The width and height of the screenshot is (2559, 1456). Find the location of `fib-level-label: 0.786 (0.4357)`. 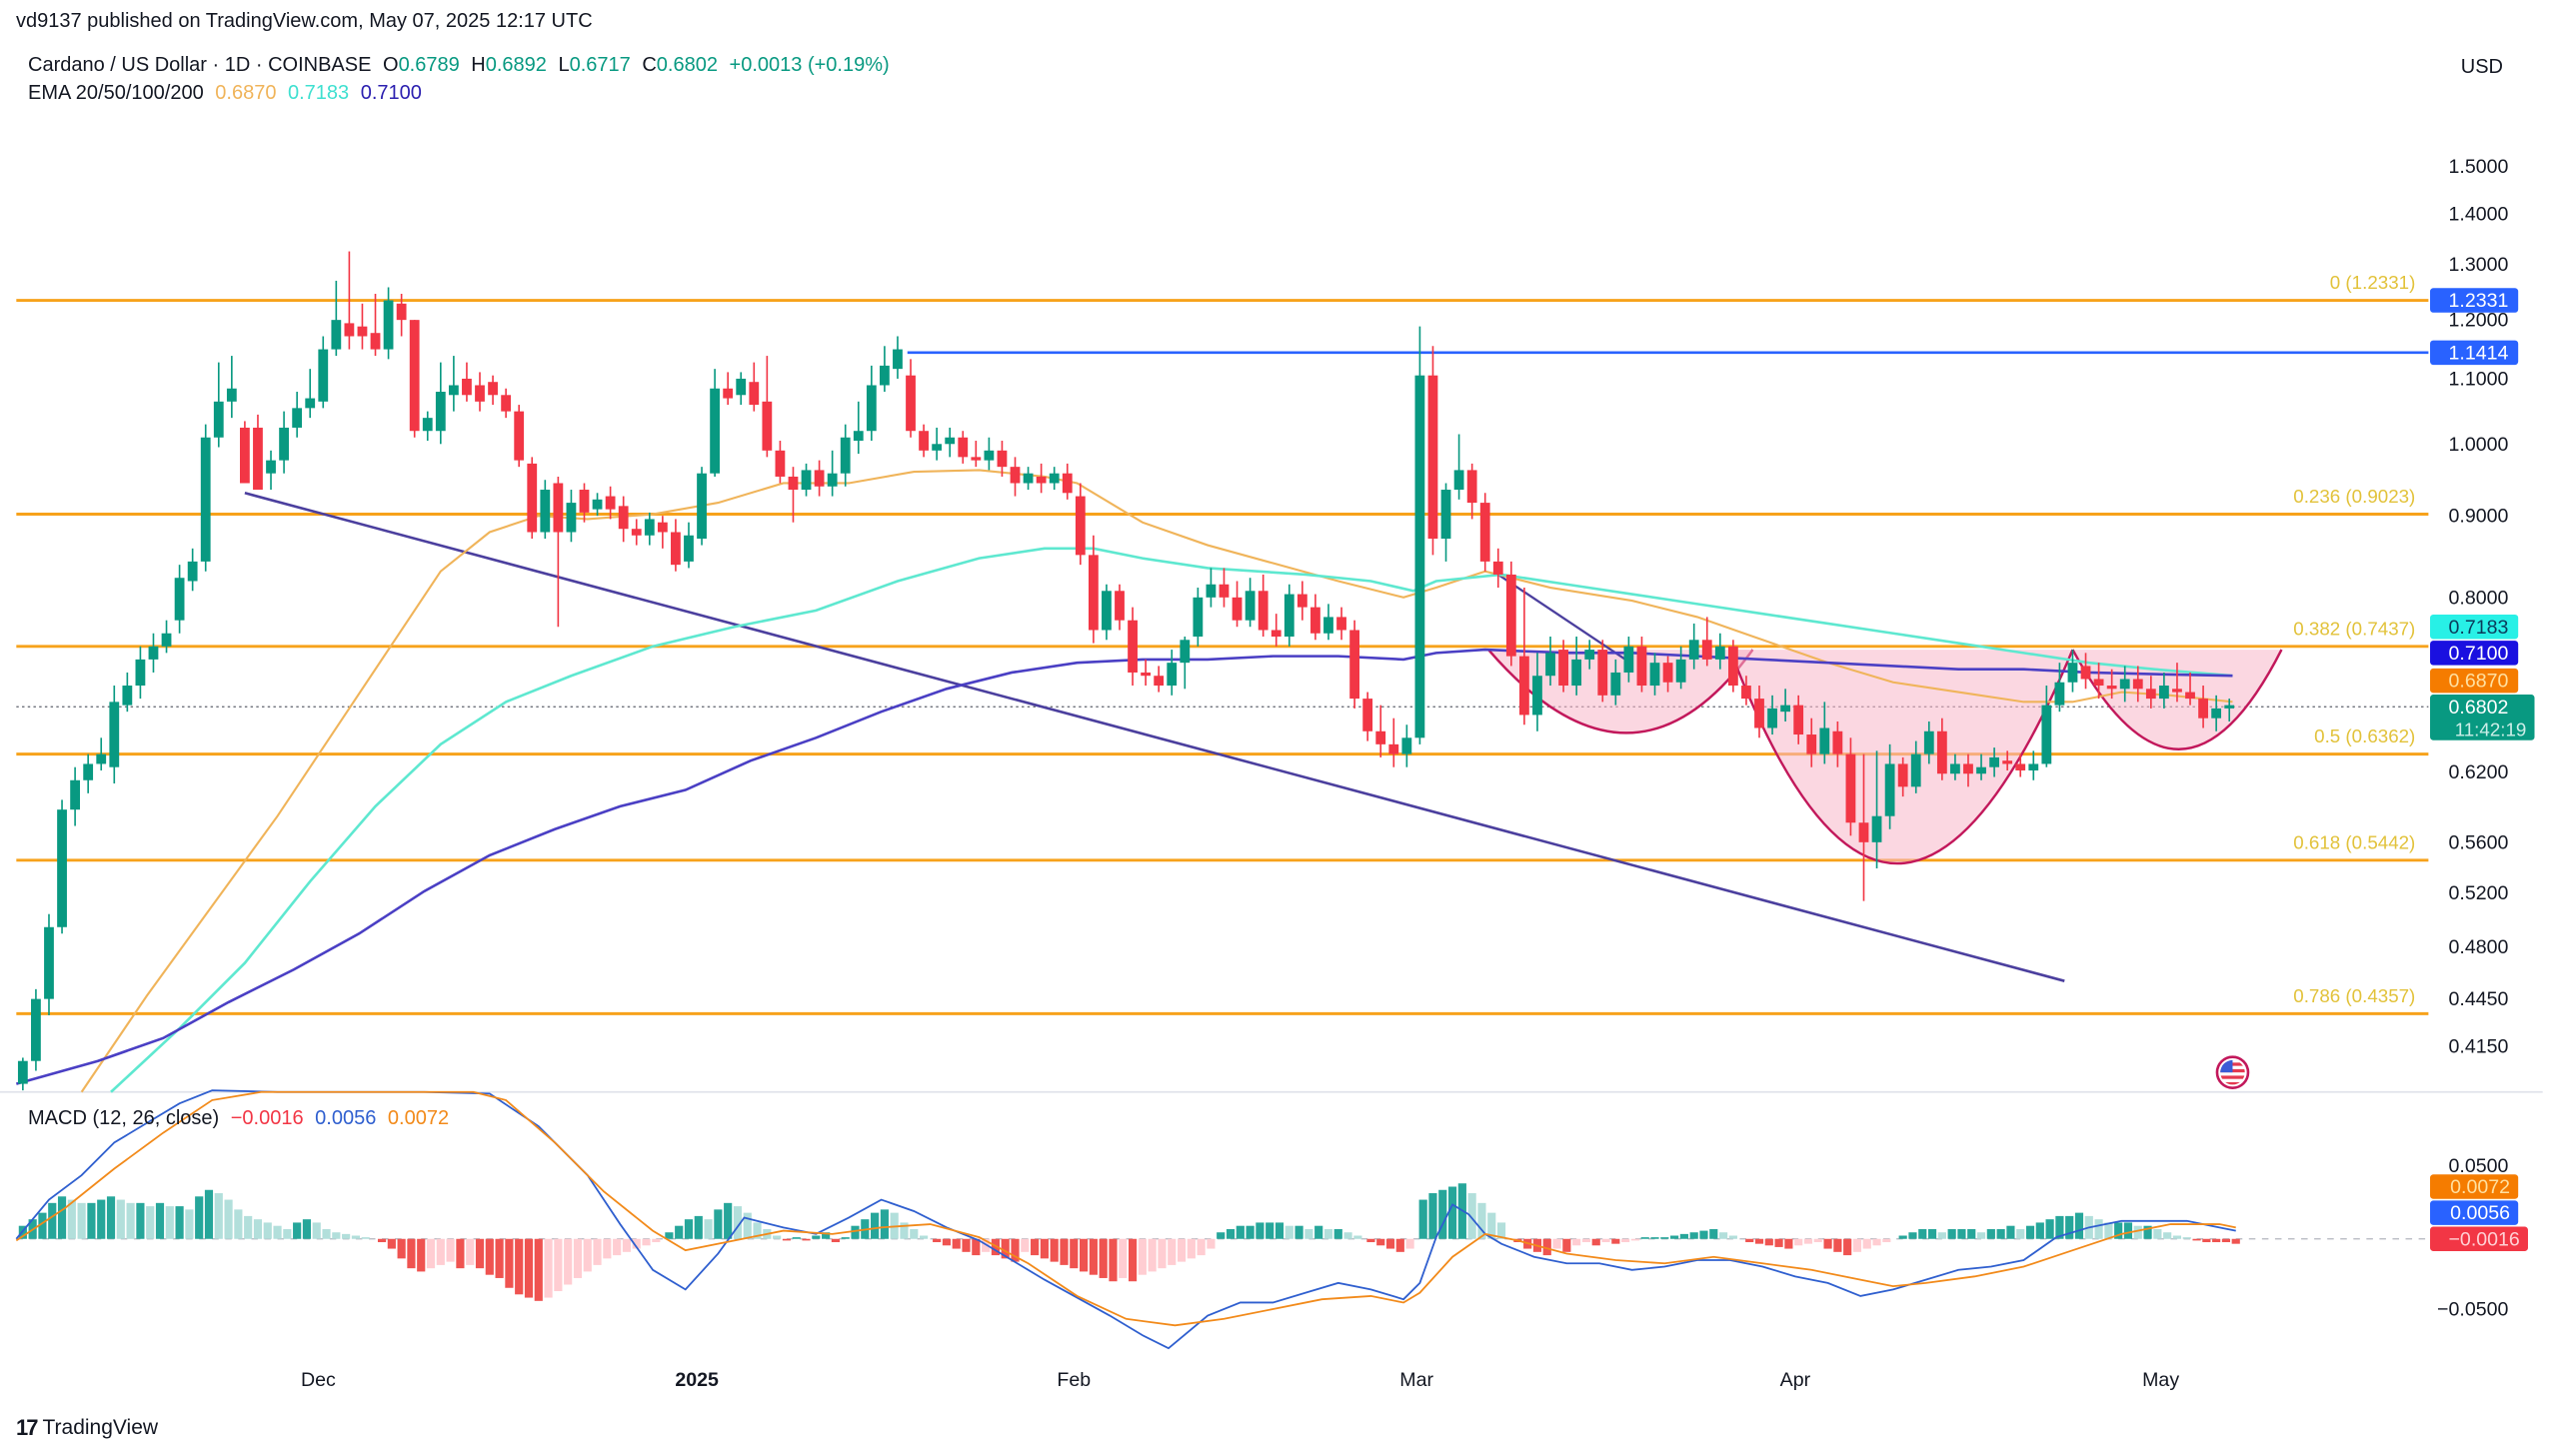

fib-level-label: 0.786 (0.4357) is located at coordinates (2354, 995).